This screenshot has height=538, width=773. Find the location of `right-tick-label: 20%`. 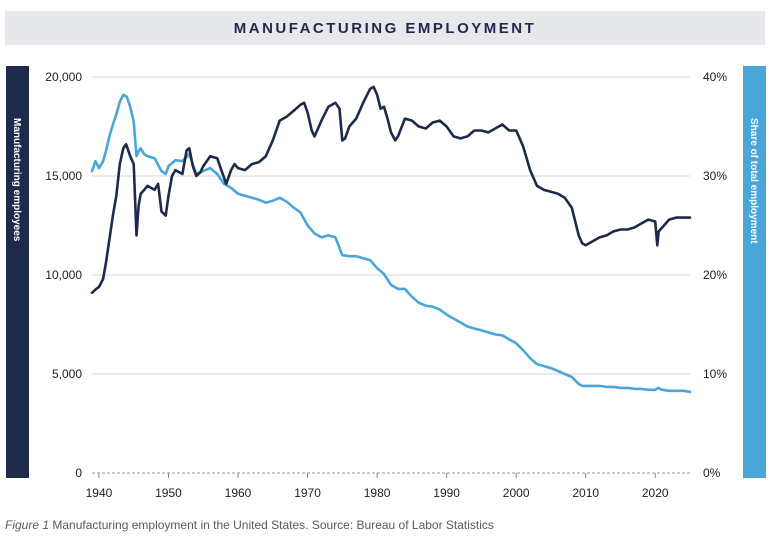

right-tick-label: 20% is located at coordinates (715, 275).